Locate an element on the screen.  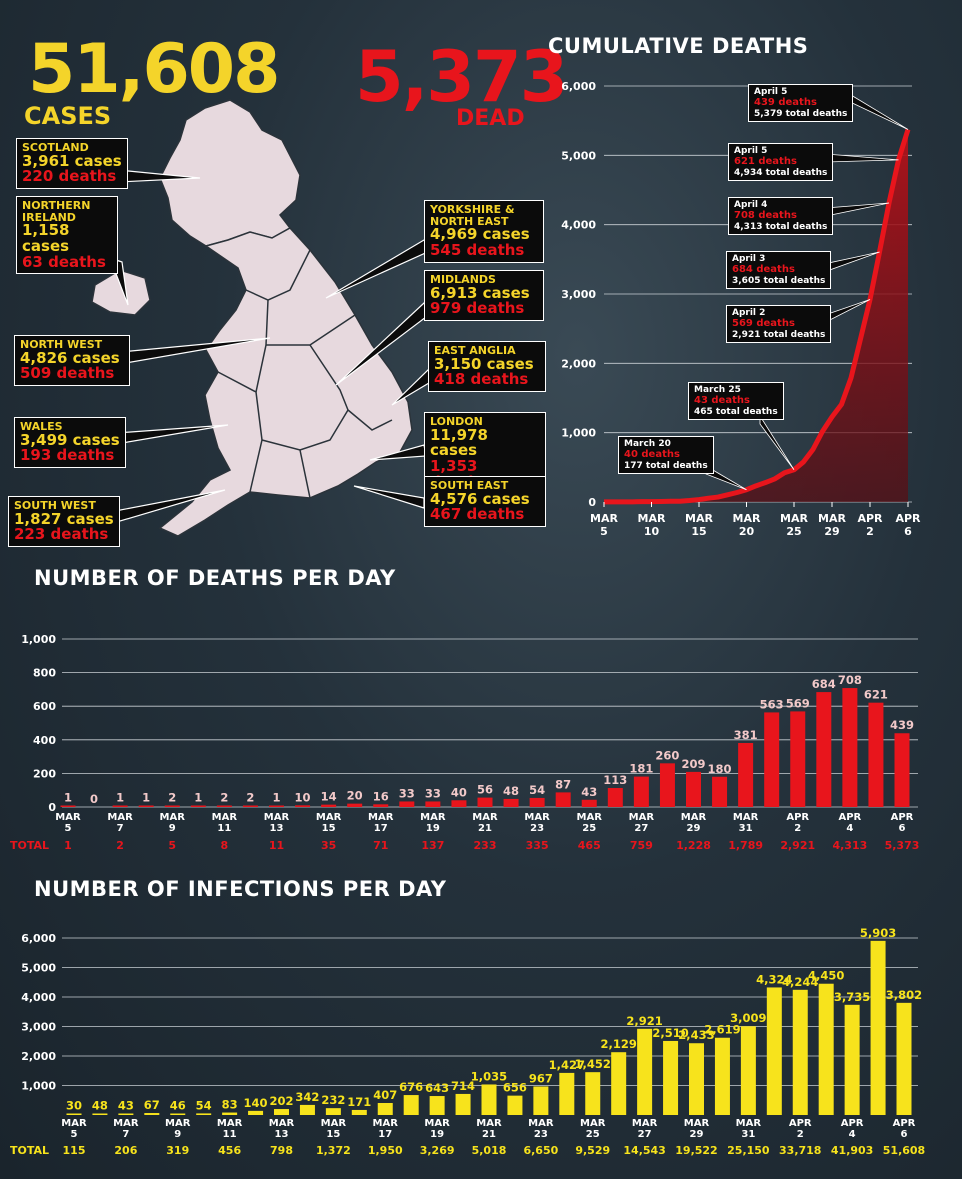
annotation-date: March 20 is located at coordinates (647, 444).